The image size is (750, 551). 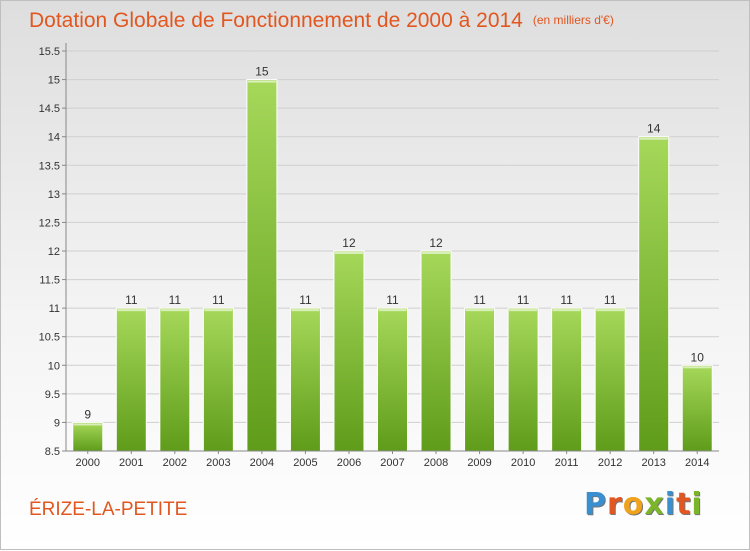 I want to click on x-tick-label: 2001, so click(x=131, y=463).